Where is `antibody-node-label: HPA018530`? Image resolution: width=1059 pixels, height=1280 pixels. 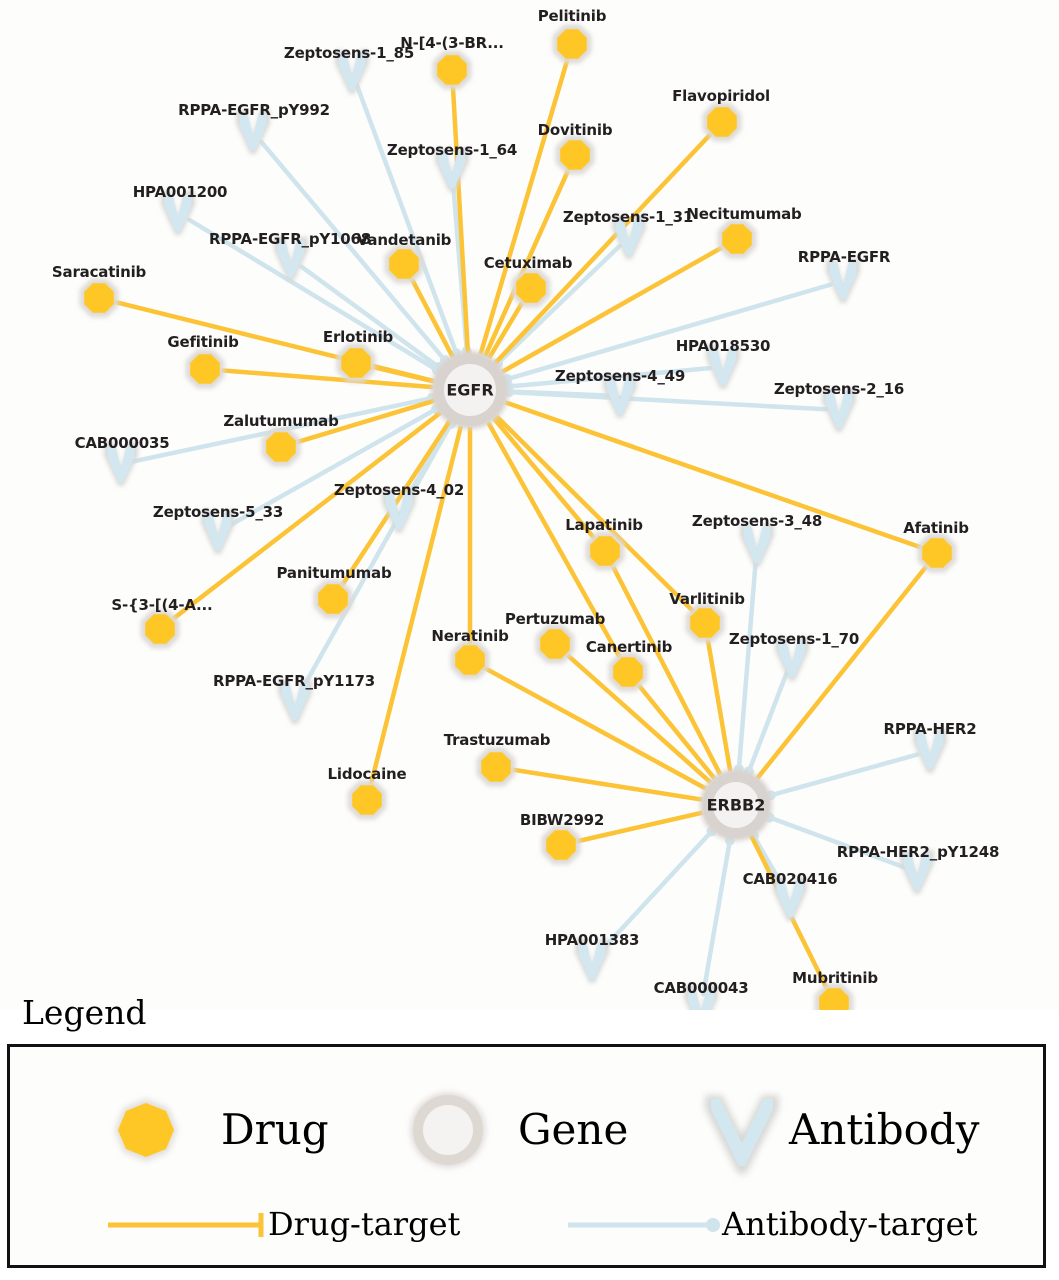
antibody-node-label: HPA018530 is located at coordinates (723, 346).